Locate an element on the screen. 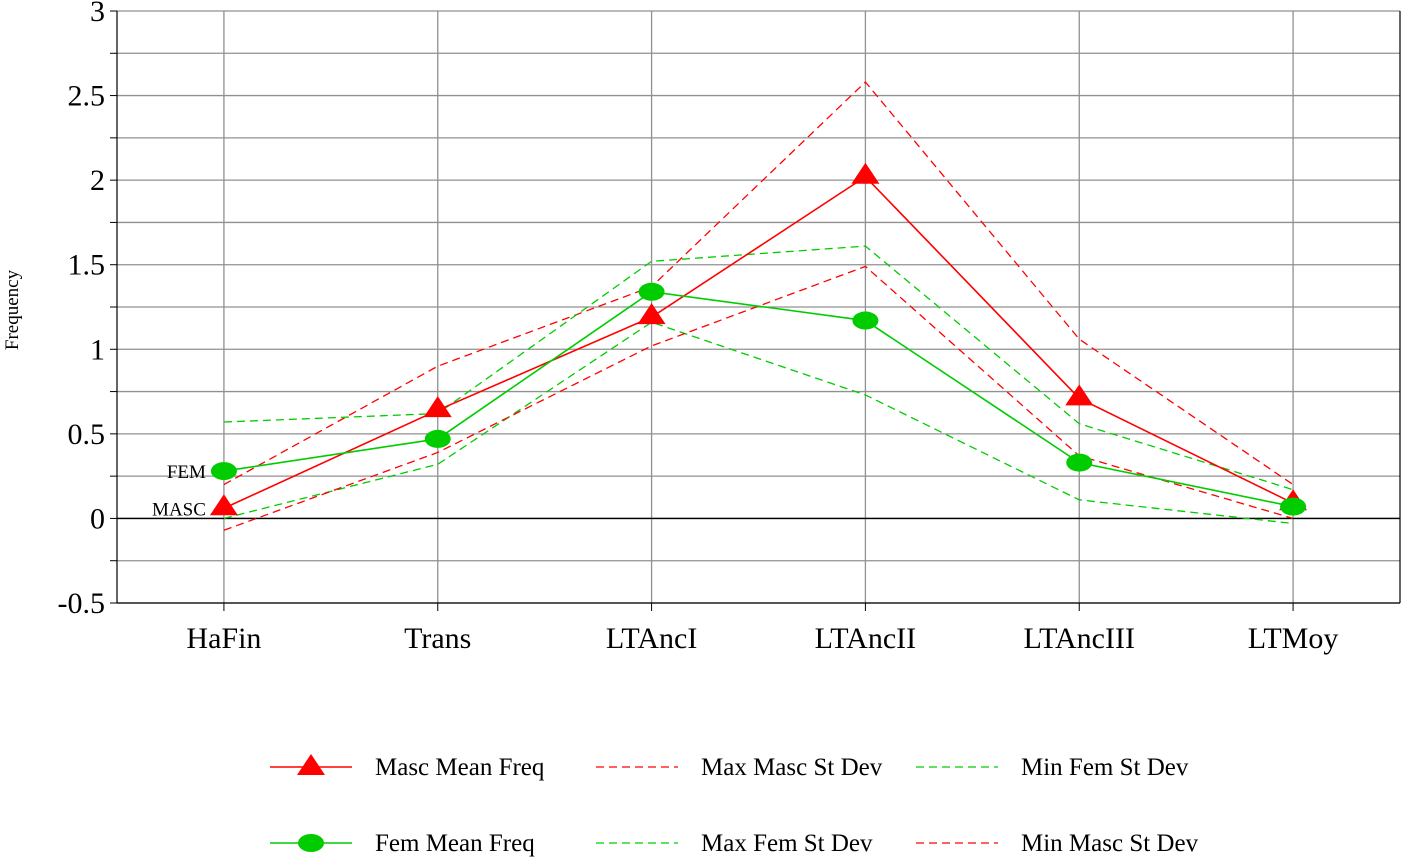  annotation-fem: FEM is located at coordinates (186, 472).